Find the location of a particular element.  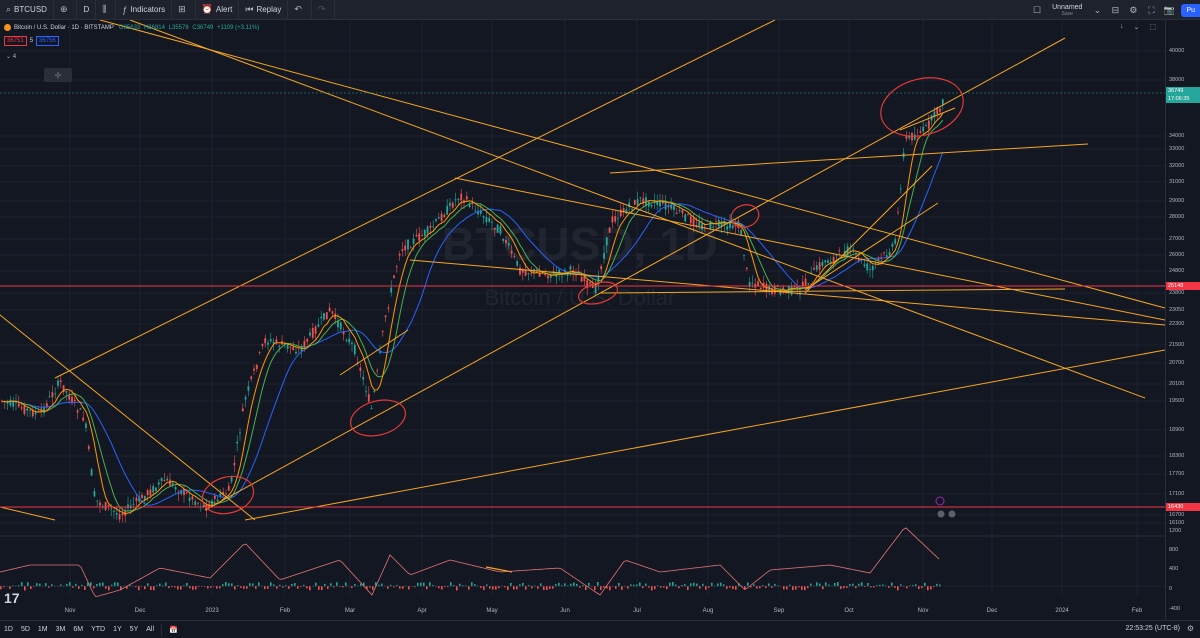

redo-button: ↷ is located at coordinates (324, 10).